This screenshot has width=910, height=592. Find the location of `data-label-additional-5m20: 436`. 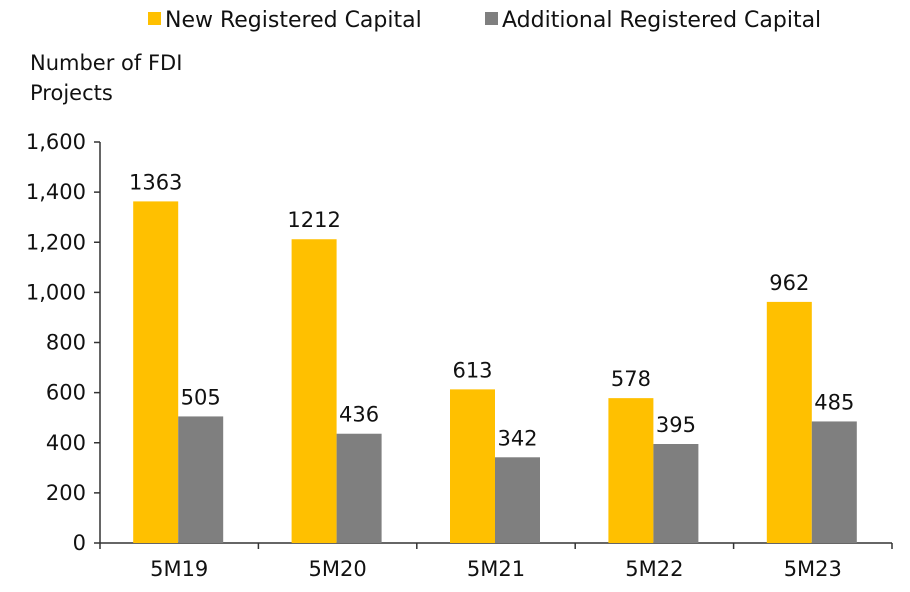

data-label-additional-5m20: 436 is located at coordinates (359, 415).